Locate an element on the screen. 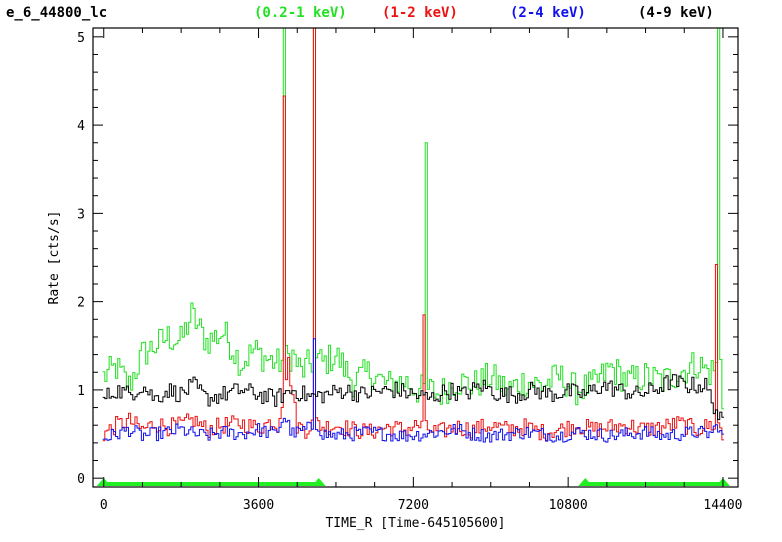  x-tick-label: 7200 is located at coordinates (413, 505).